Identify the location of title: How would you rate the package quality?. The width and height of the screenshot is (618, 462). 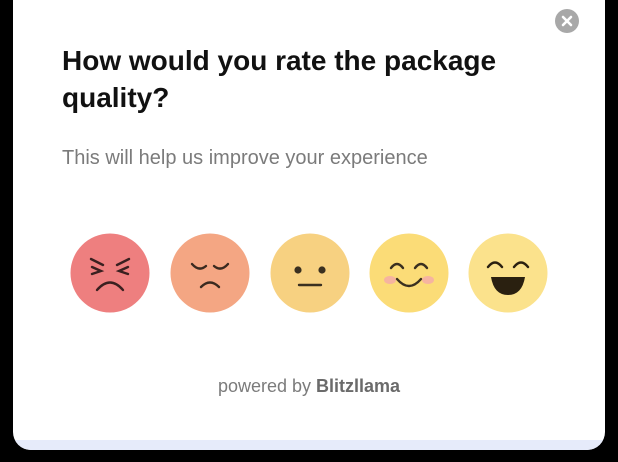
(279, 79).